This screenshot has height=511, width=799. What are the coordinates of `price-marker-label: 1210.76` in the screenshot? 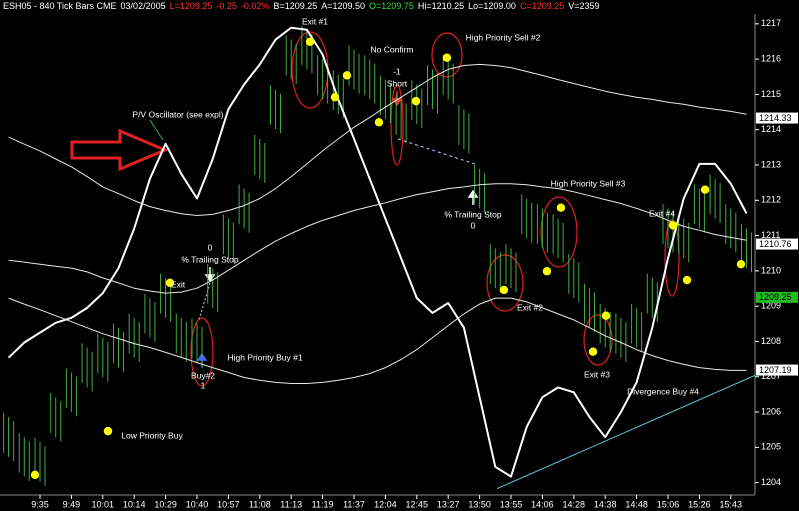 It's located at (775, 244).